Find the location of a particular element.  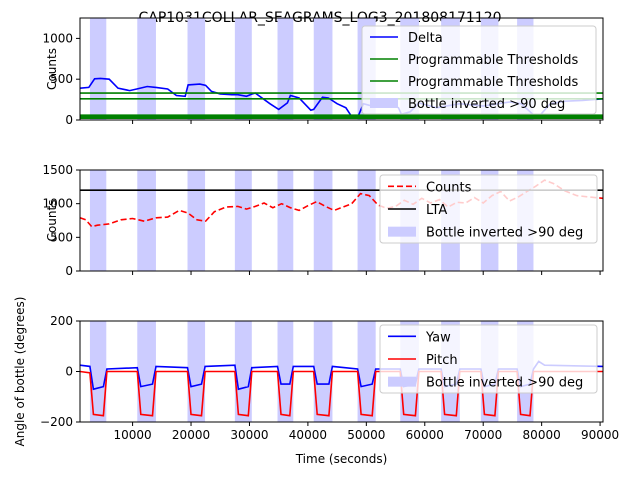

y-tick-label: 1500 is located at coordinates (57, 170).